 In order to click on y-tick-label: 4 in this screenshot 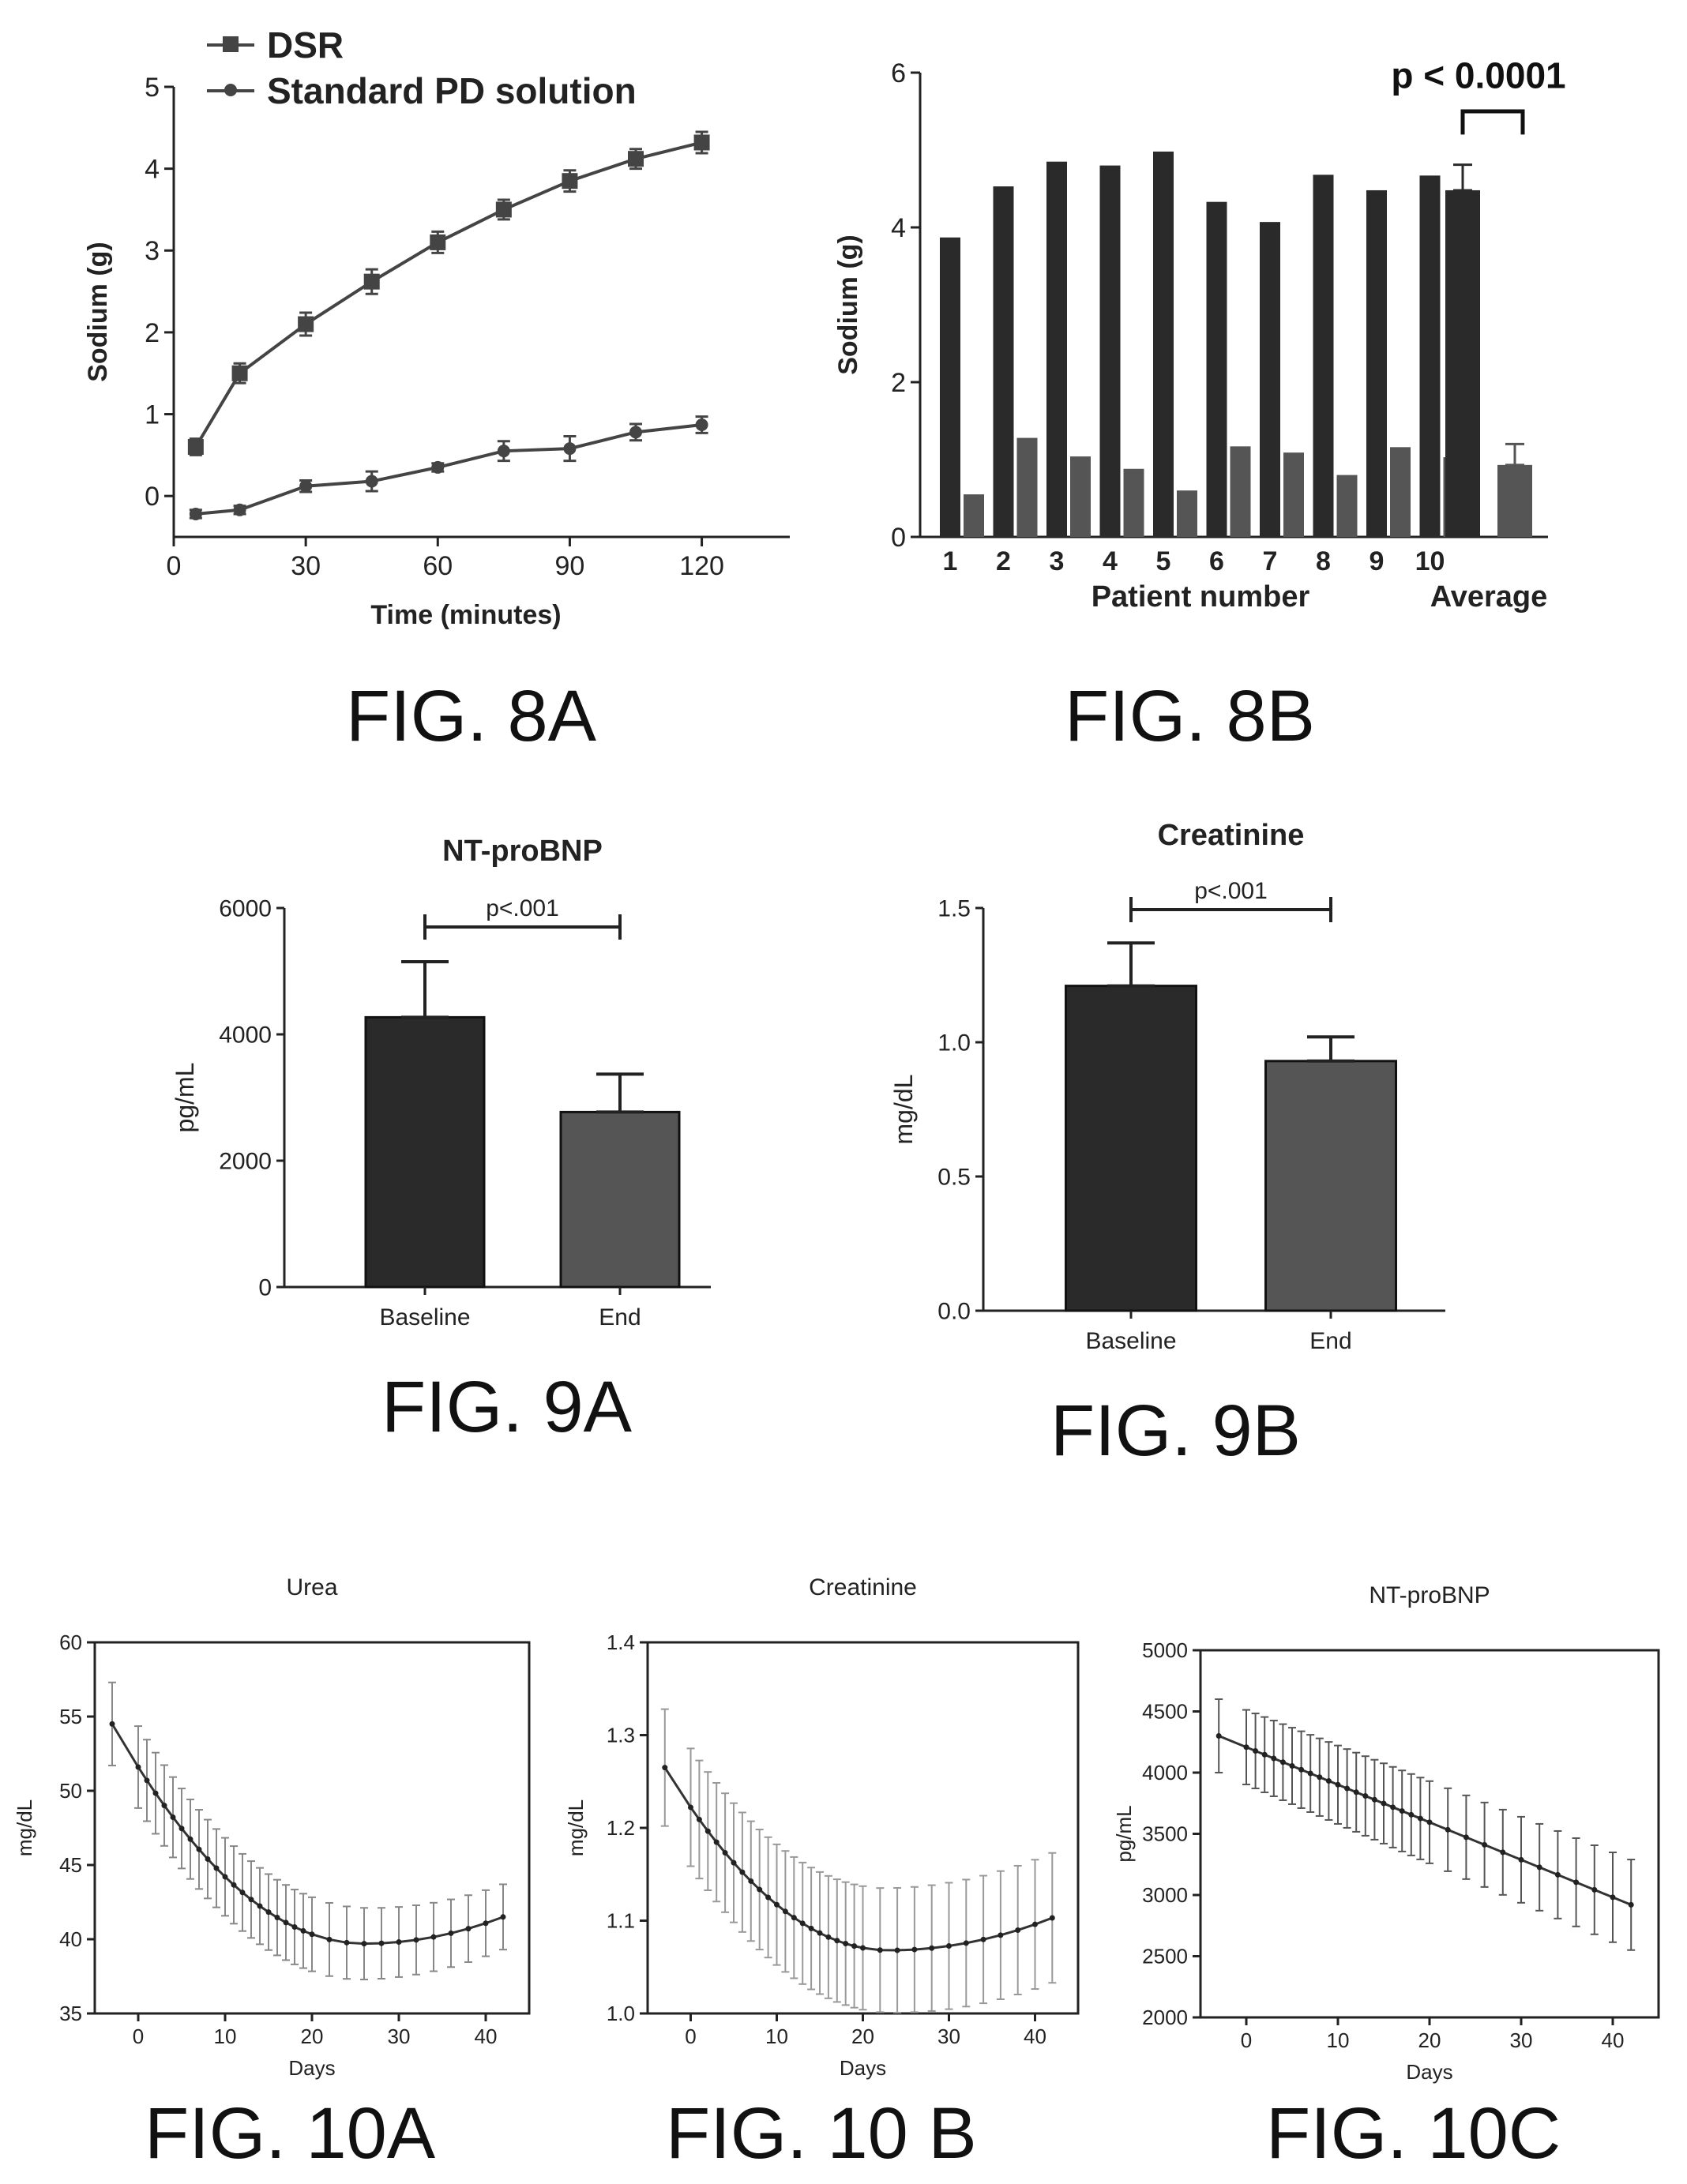, I will do `click(152, 170)`.